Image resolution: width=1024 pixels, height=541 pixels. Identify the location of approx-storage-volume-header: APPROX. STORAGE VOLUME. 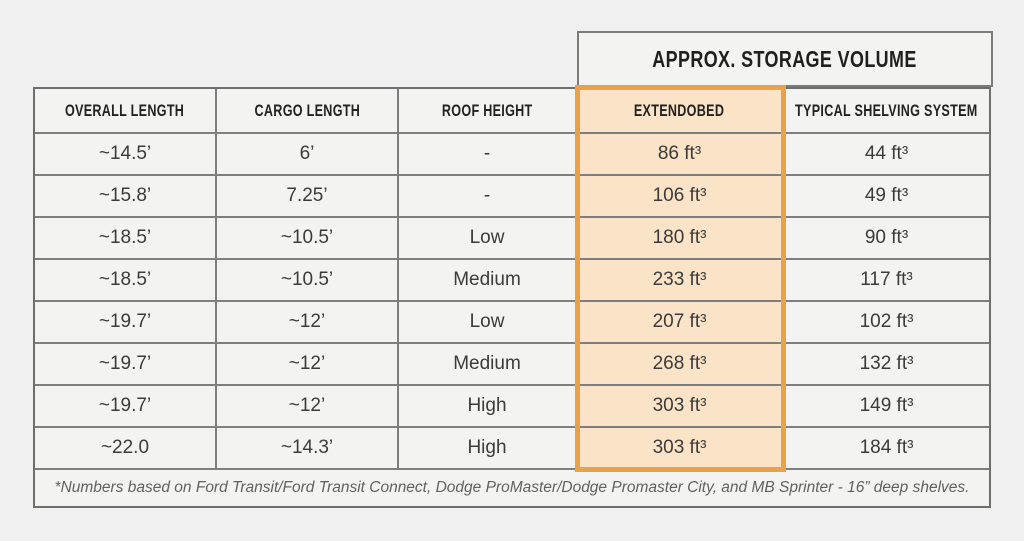
(785, 59).